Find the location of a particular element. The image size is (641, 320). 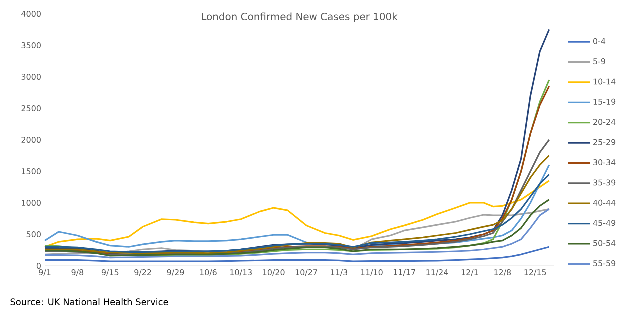

chart-title: London Confirmed New Cases per 100k is located at coordinates (300, 17).